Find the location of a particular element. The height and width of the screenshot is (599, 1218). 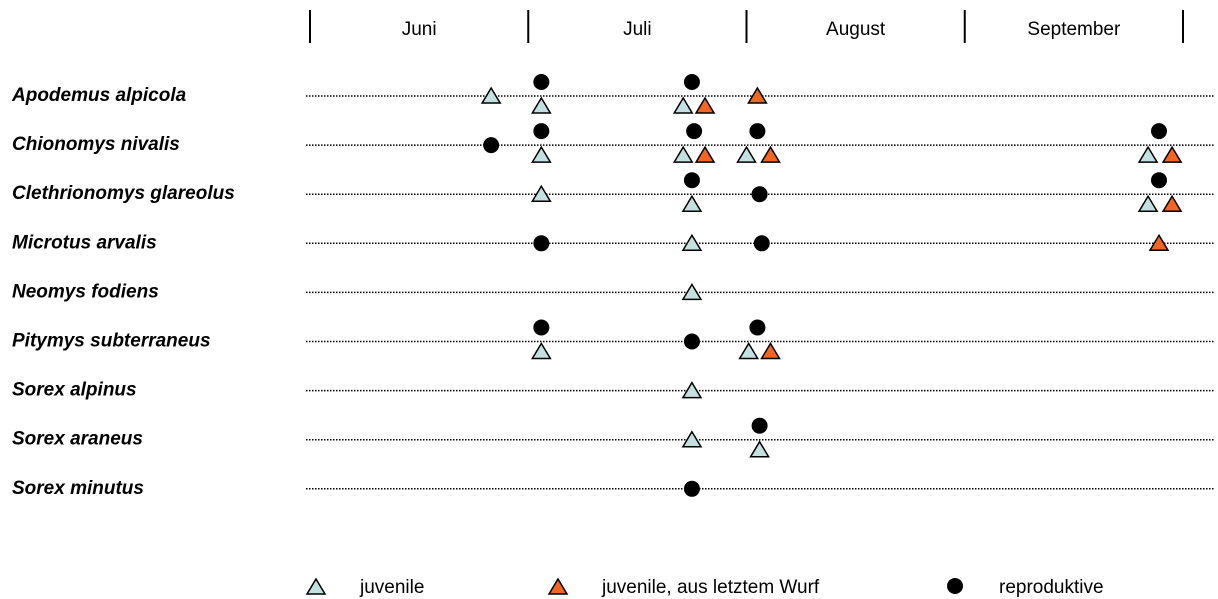

species-label: Apodemus alpicola is located at coordinates (99, 95).